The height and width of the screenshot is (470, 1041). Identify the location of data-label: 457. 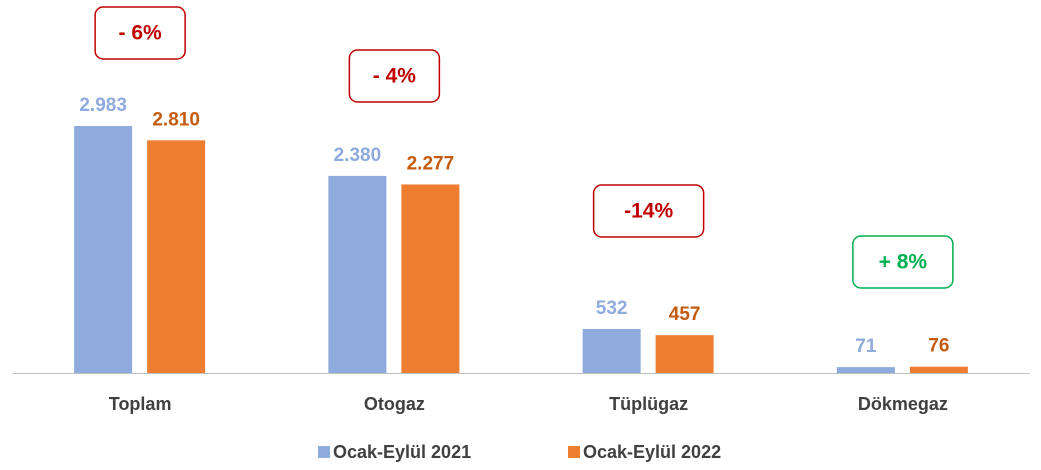
(685, 314).